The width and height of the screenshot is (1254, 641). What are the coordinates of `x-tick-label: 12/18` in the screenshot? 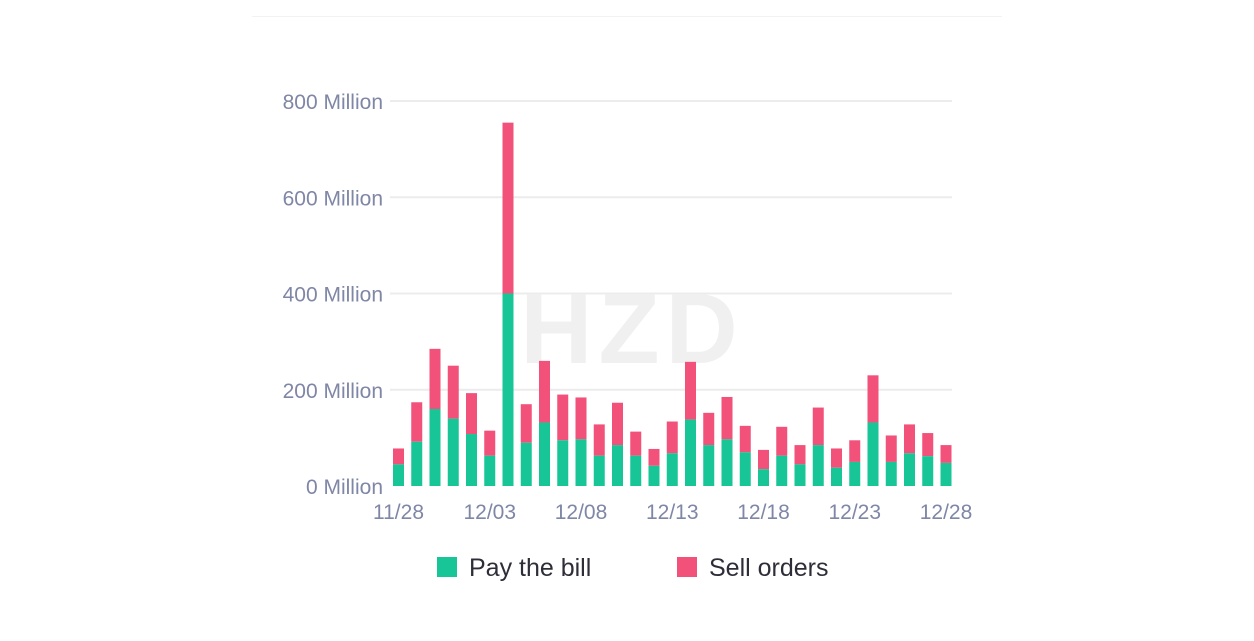 It's located at (763, 512).